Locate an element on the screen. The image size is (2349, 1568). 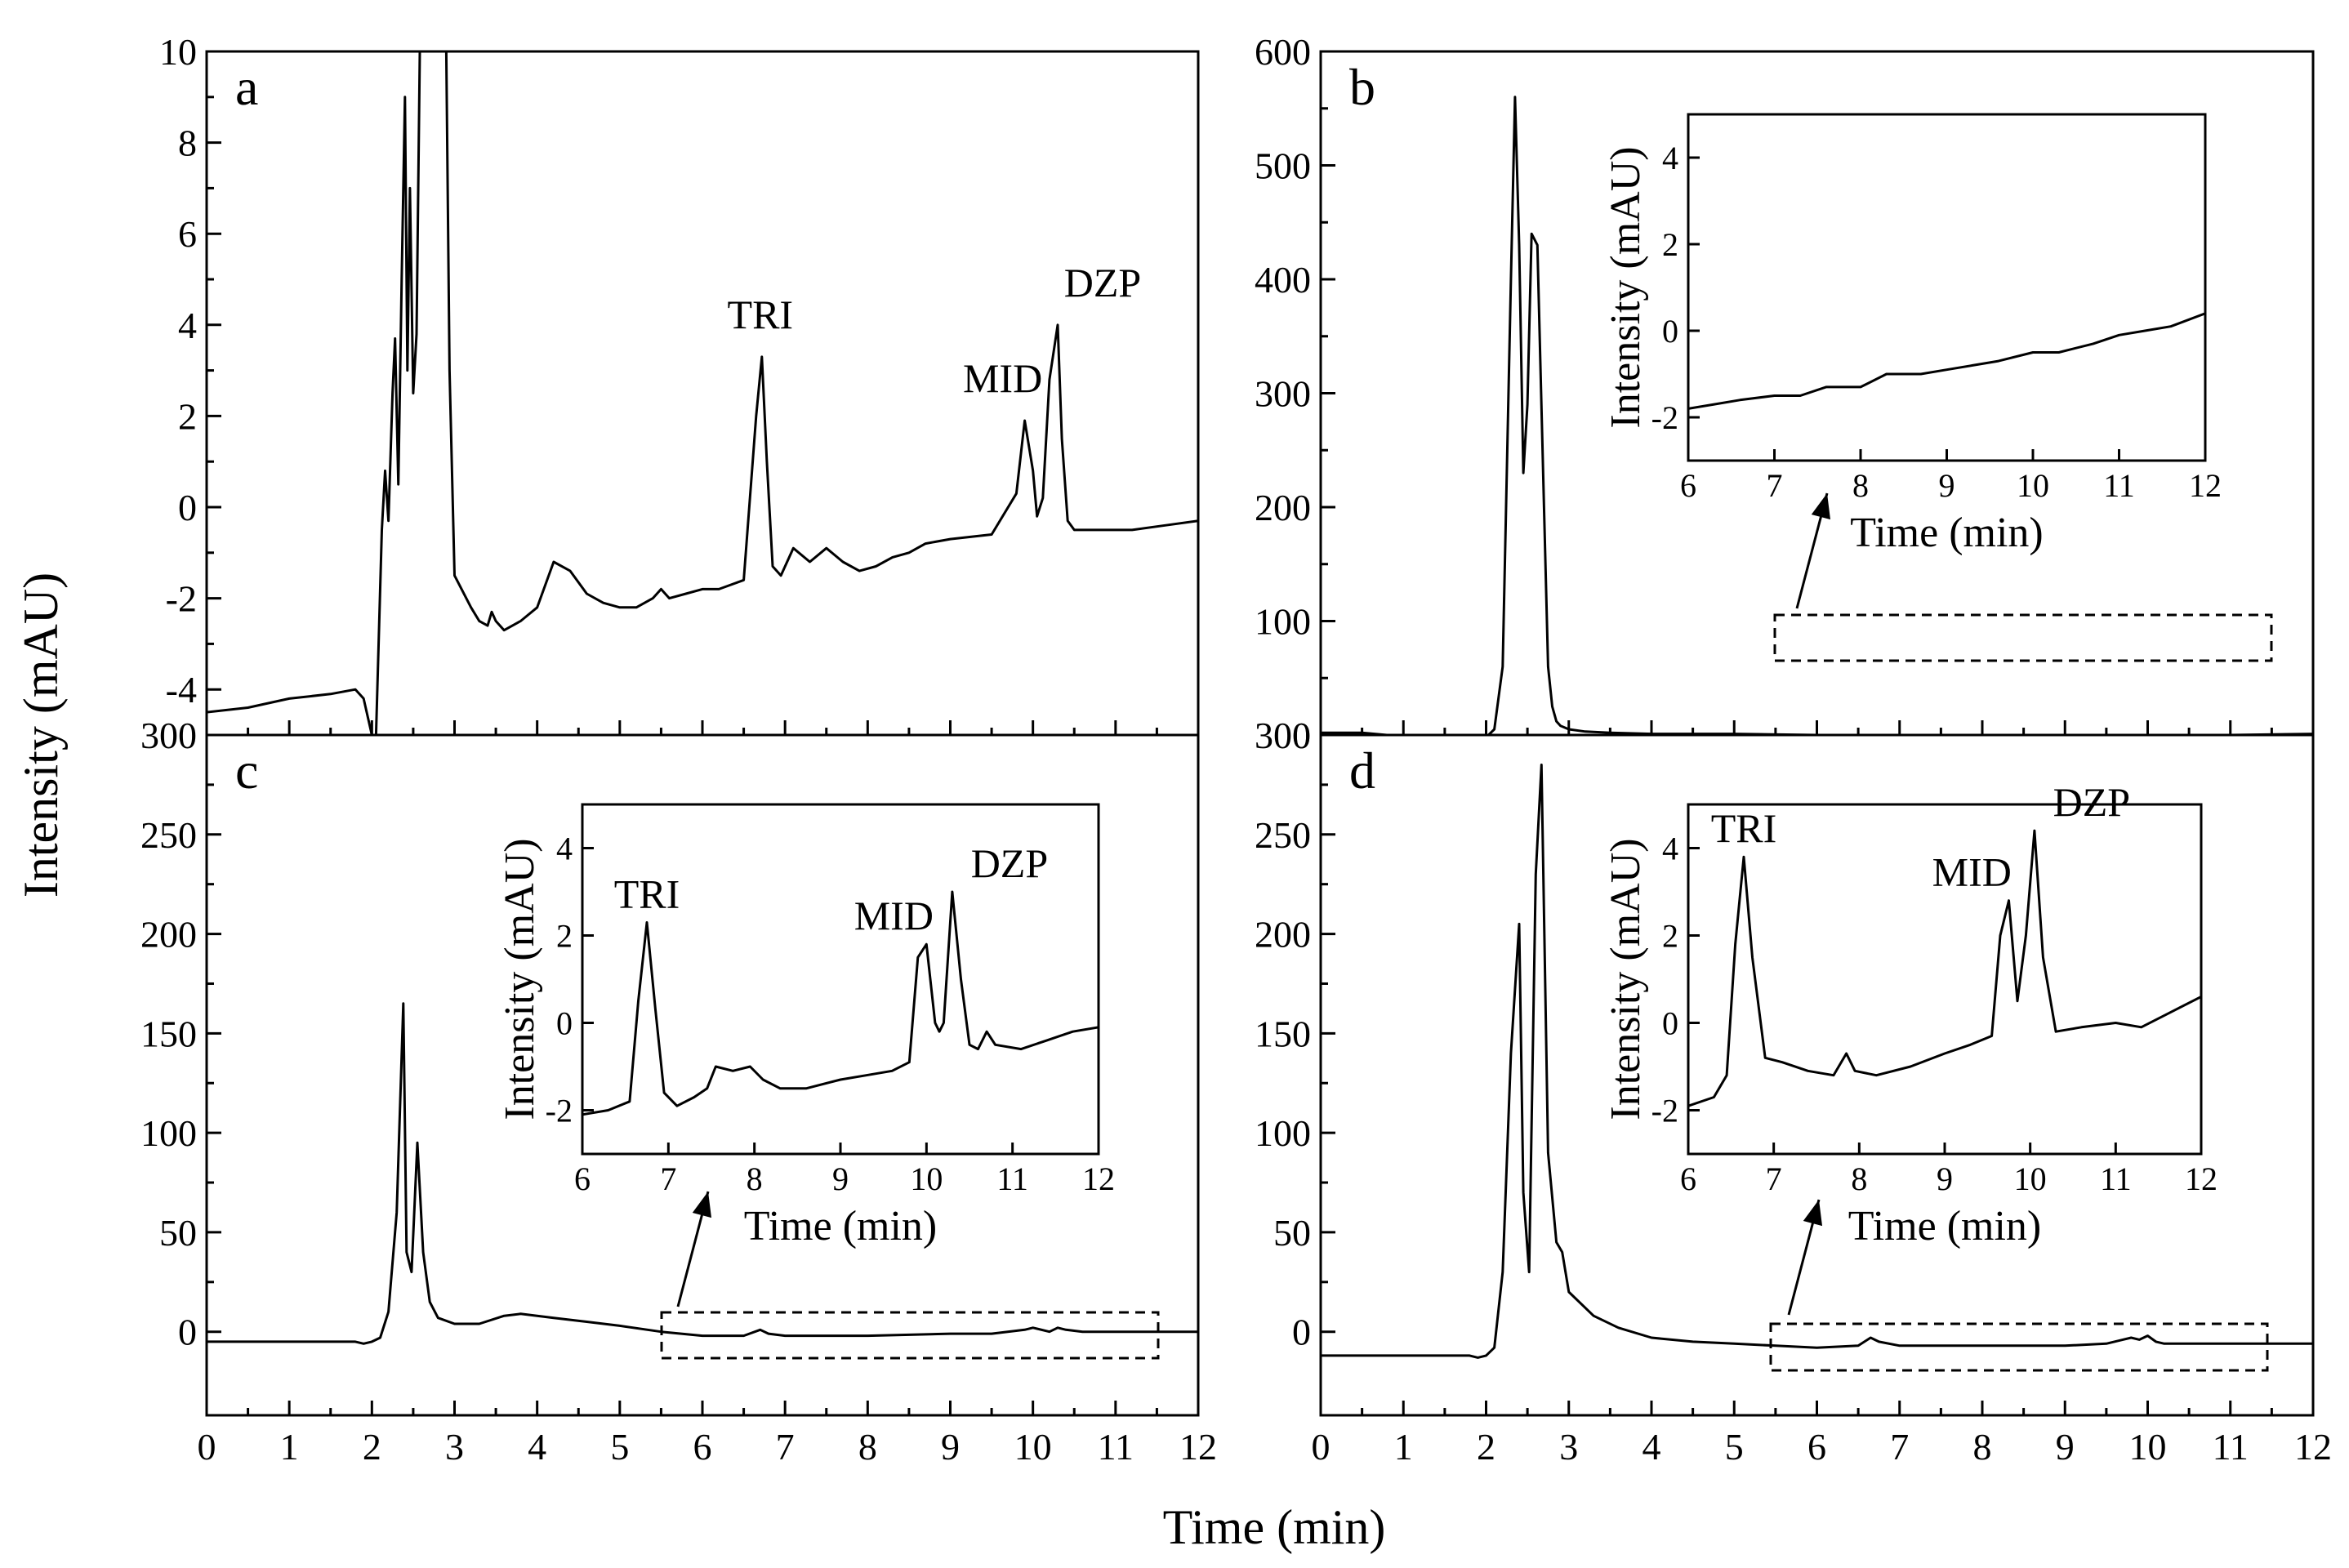
panel-c-x-tick-label: 4 is located at coordinates (537, 1447).